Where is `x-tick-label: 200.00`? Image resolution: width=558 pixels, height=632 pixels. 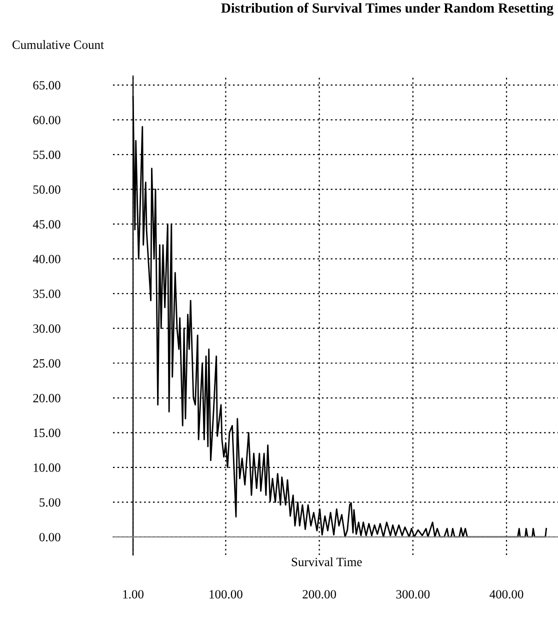 x-tick-label: 200.00 is located at coordinates (319, 594).